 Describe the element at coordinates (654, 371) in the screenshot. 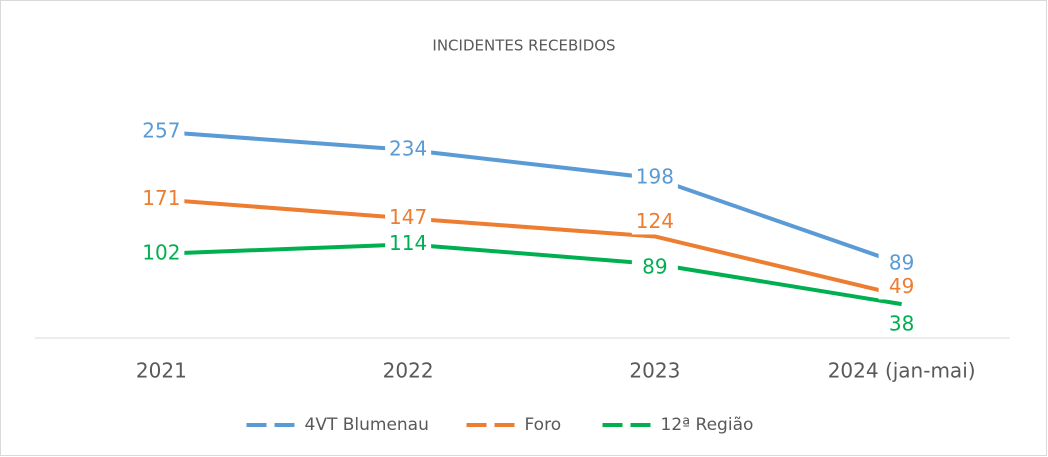

I see `x-tick-label: 2023` at that location.